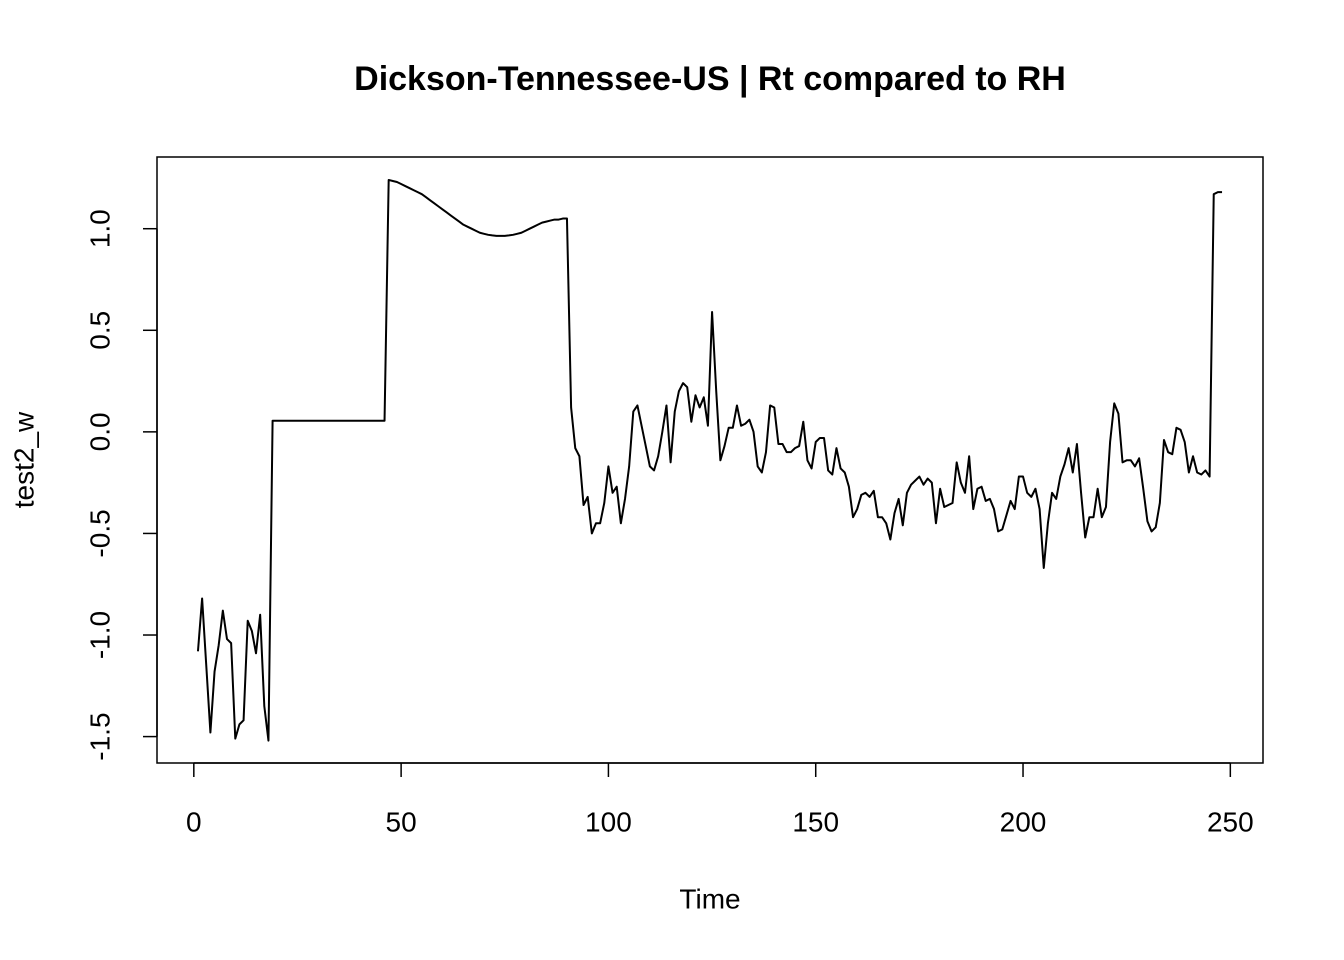  What do you see at coordinates (401, 821) in the screenshot?
I see `x-tick-label: 50` at bounding box center [401, 821].